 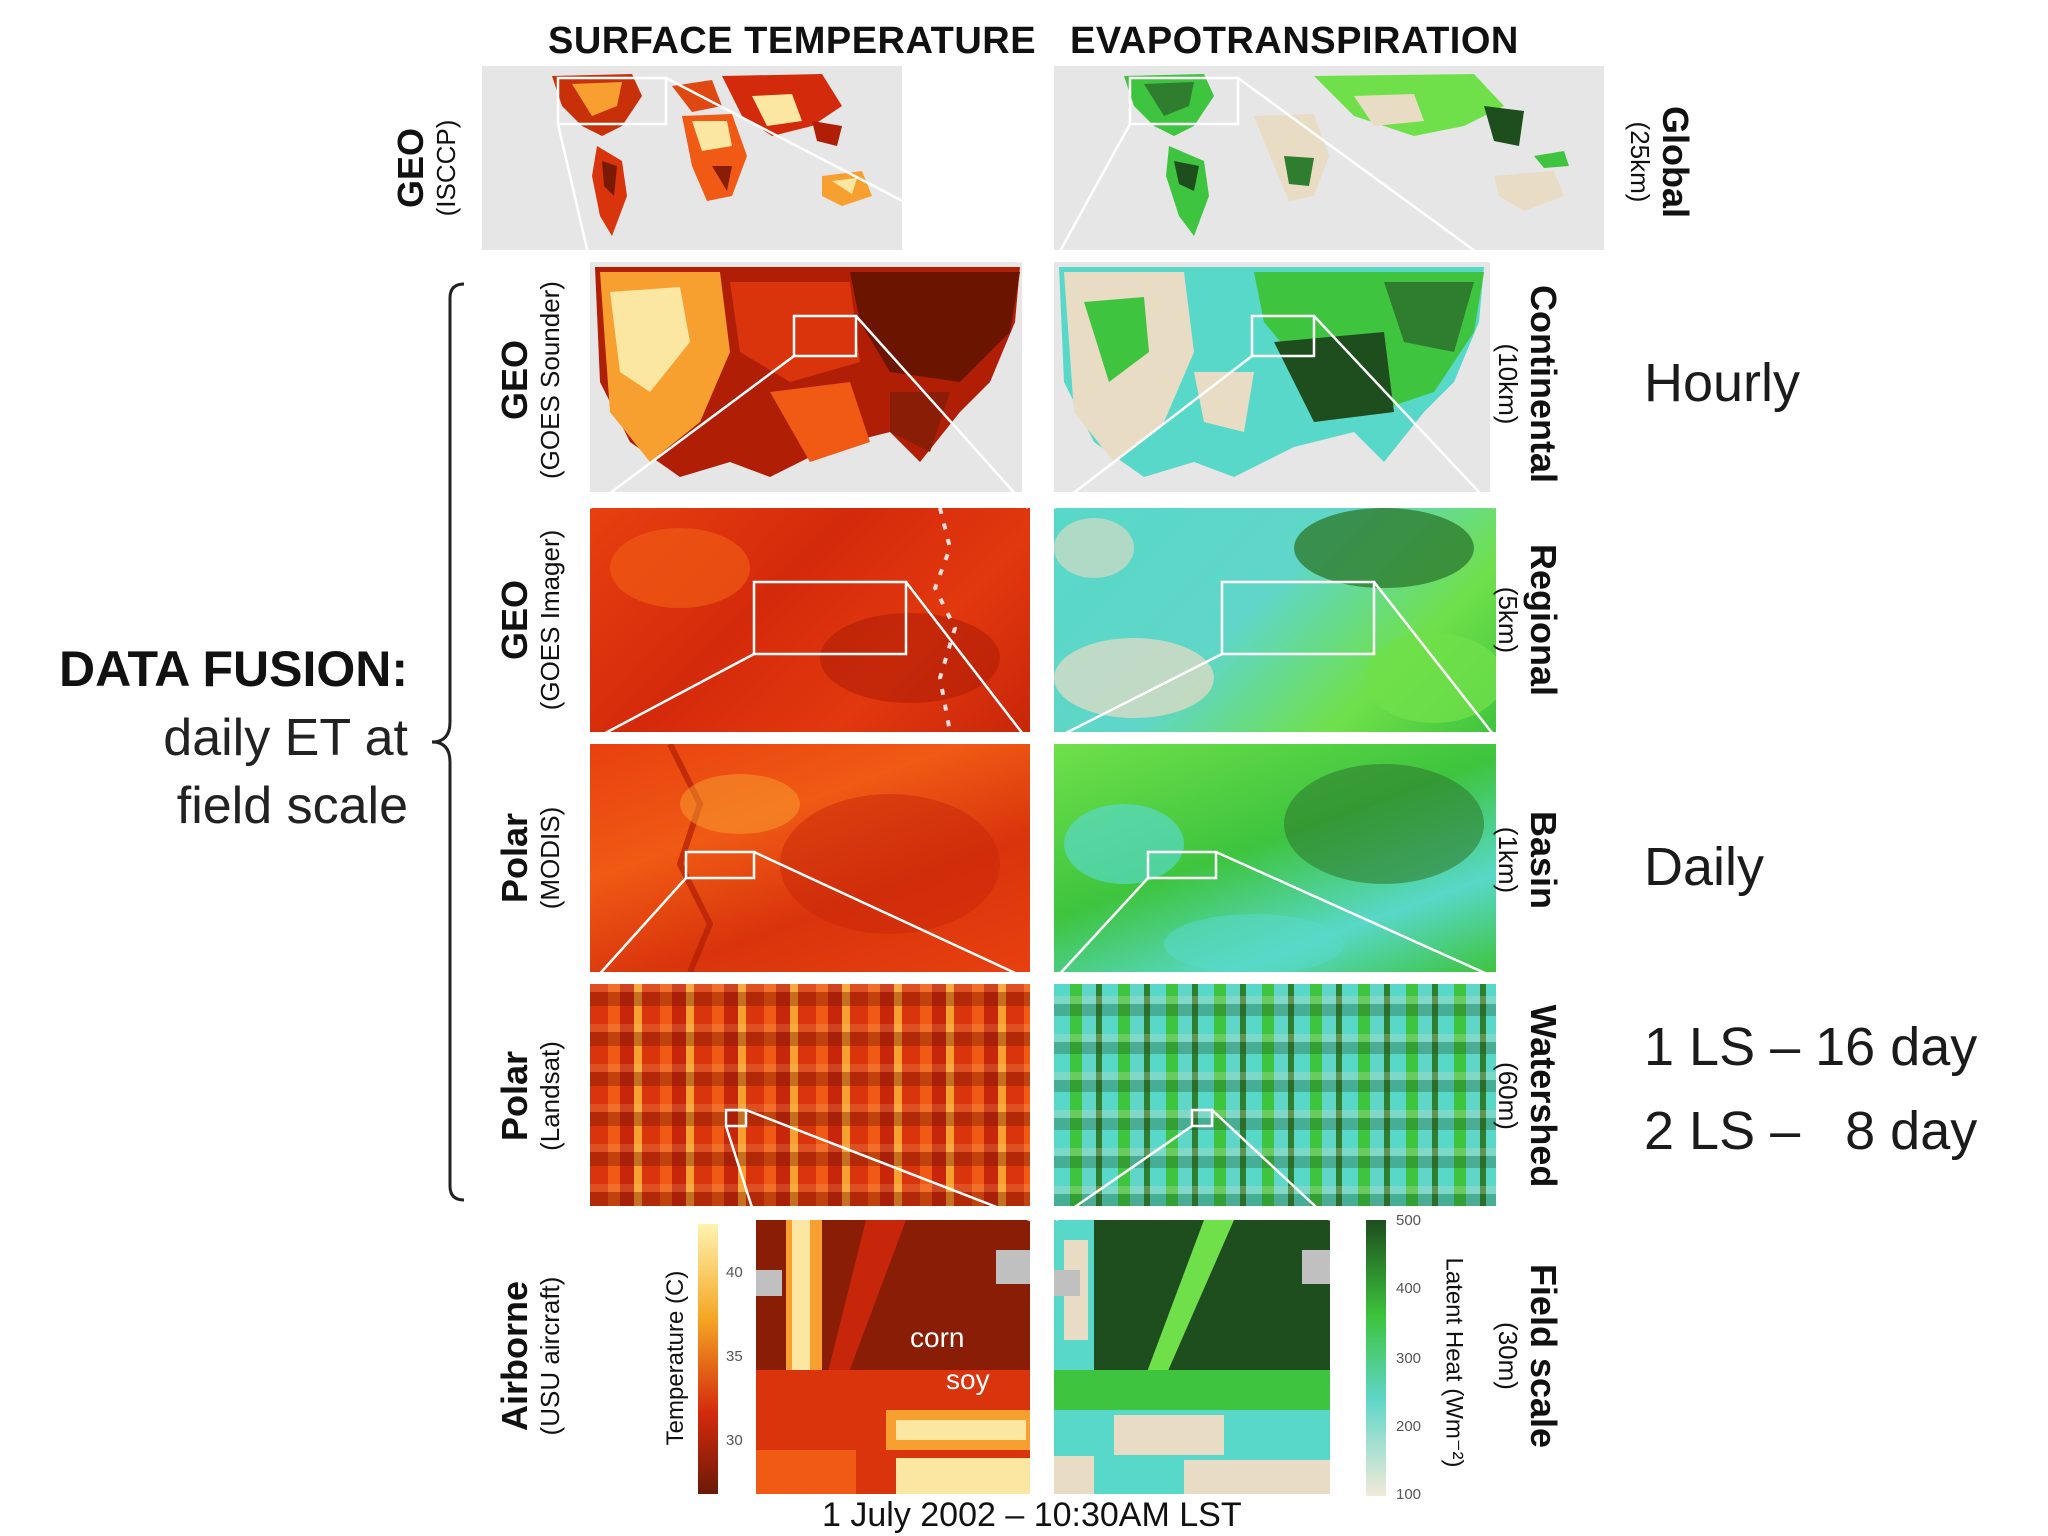 What do you see at coordinates (692, 158) in the screenshot?
I see `global-temperature-map` at bounding box center [692, 158].